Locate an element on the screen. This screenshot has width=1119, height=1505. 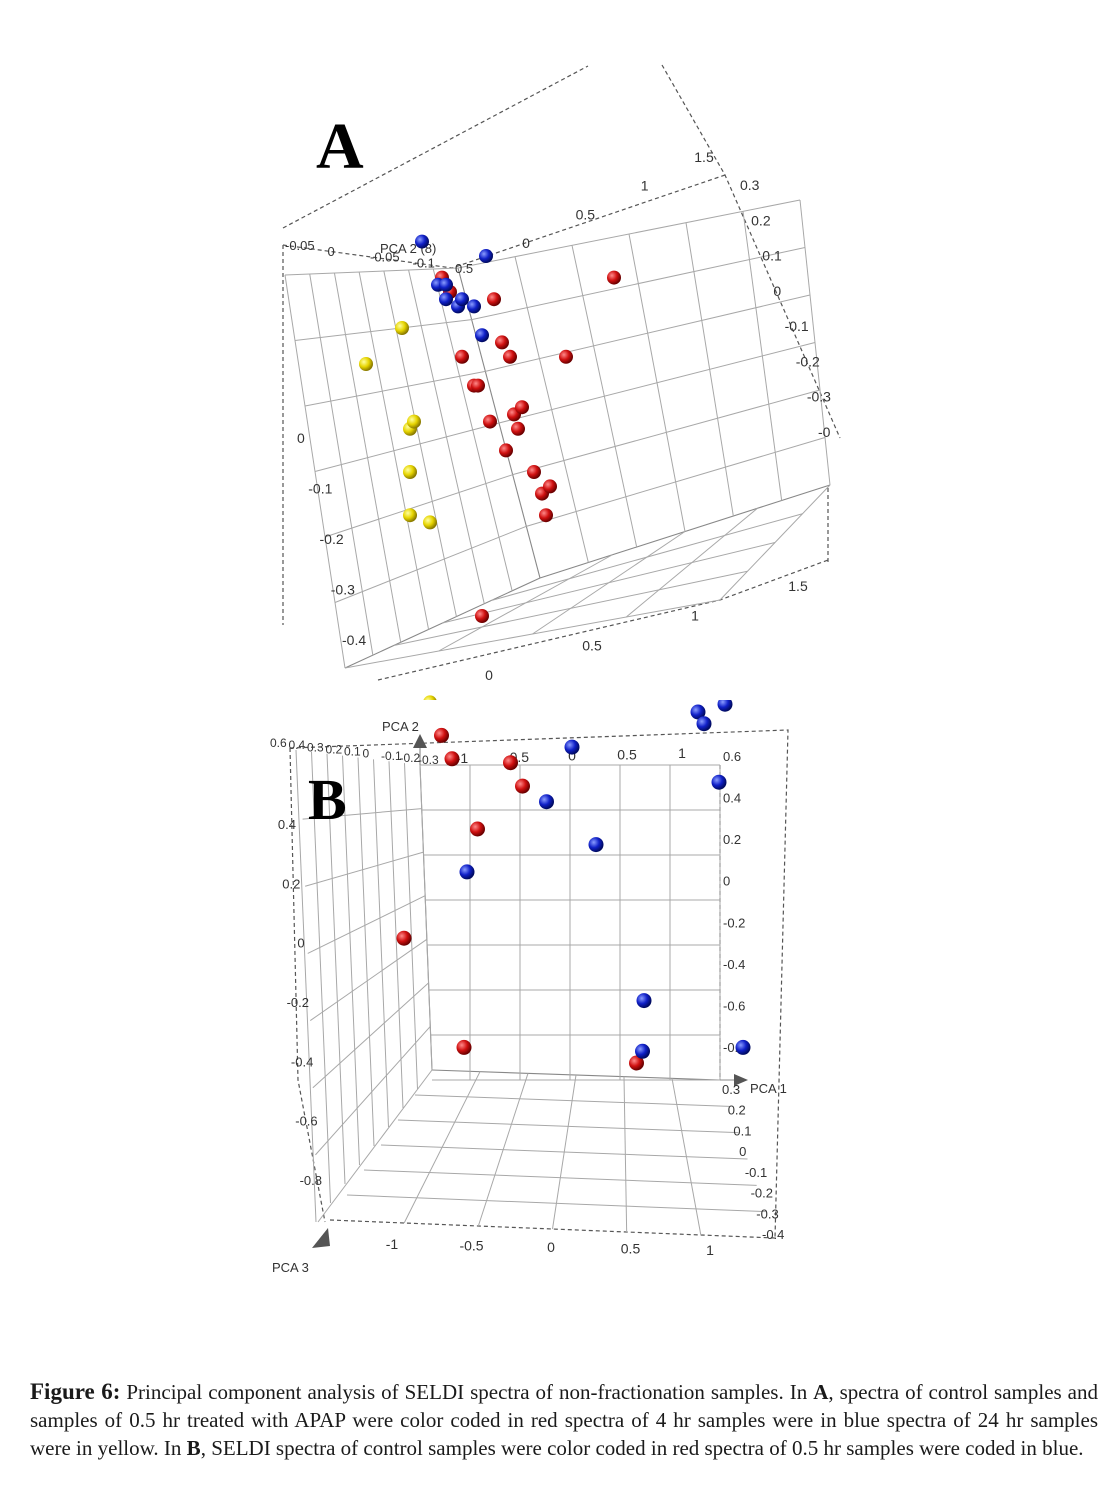
a-tick-topleft-0: -0.05 is located at coordinates (300, 245).